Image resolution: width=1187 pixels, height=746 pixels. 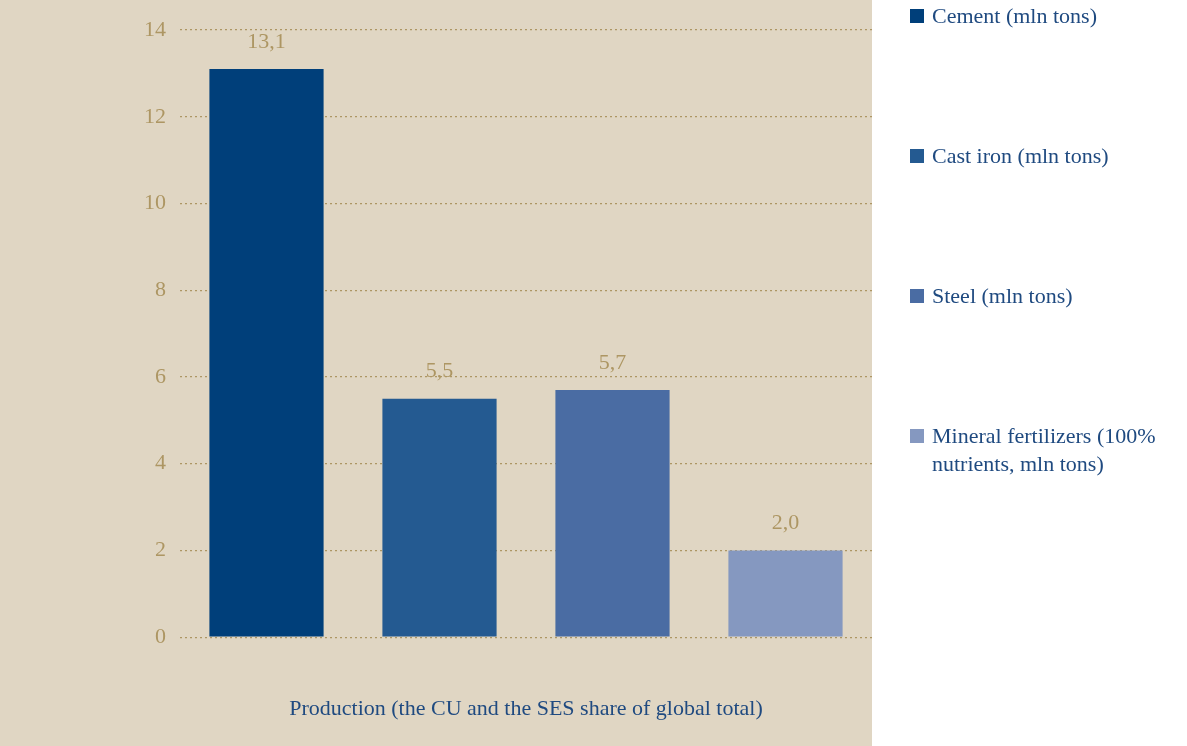 What do you see at coordinates (1002, 296) in the screenshot?
I see `legend-label: Steel (mln tons)` at bounding box center [1002, 296].